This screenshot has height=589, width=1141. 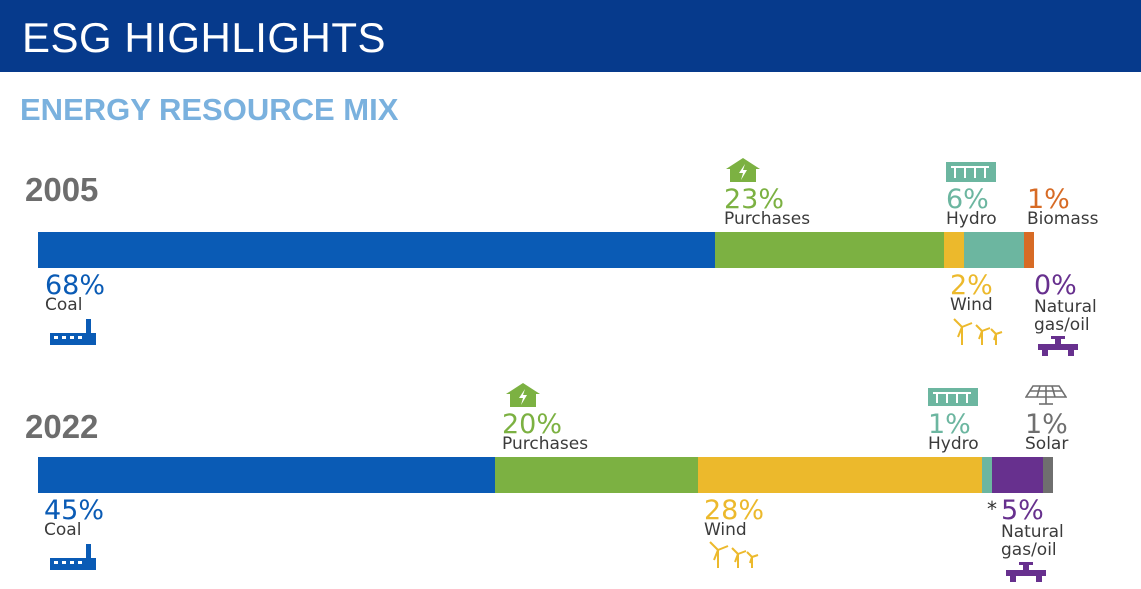 What do you see at coordinates (74, 510) in the screenshot?
I see `value-label: 45%` at bounding box center [74, 510].